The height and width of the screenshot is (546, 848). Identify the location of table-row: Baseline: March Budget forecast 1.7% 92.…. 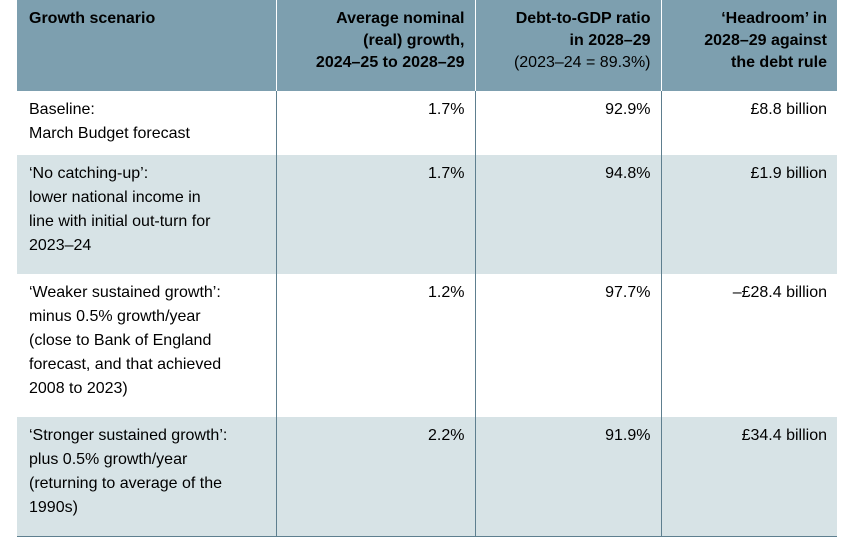
(427, 123).